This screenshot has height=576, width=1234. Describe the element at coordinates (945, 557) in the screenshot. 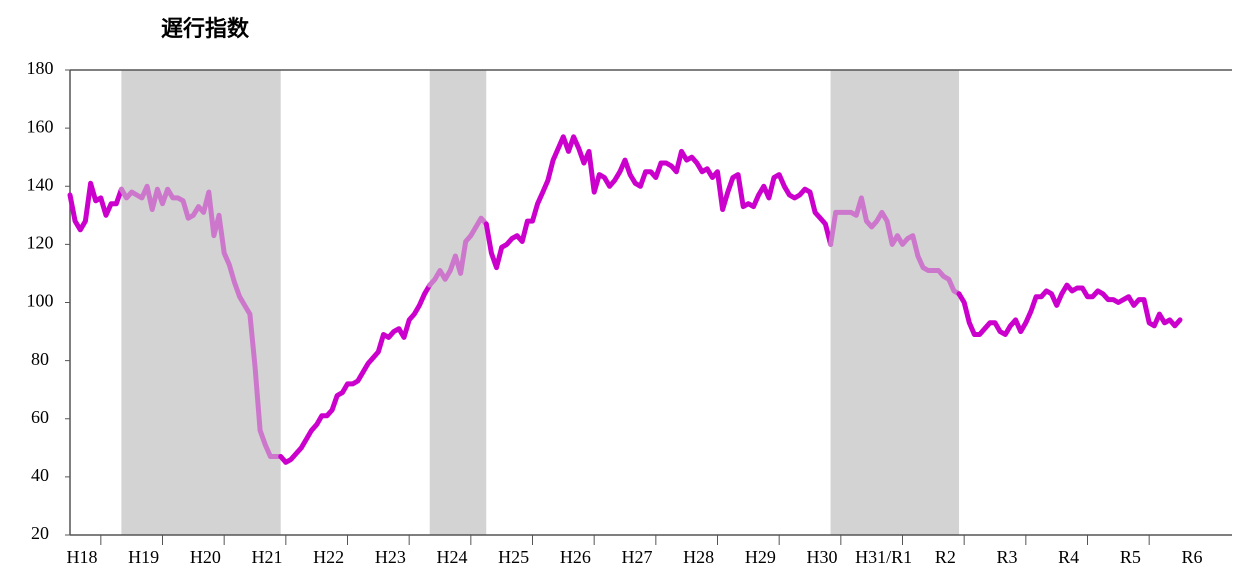

I see `x-tick-label: R2` at that location.